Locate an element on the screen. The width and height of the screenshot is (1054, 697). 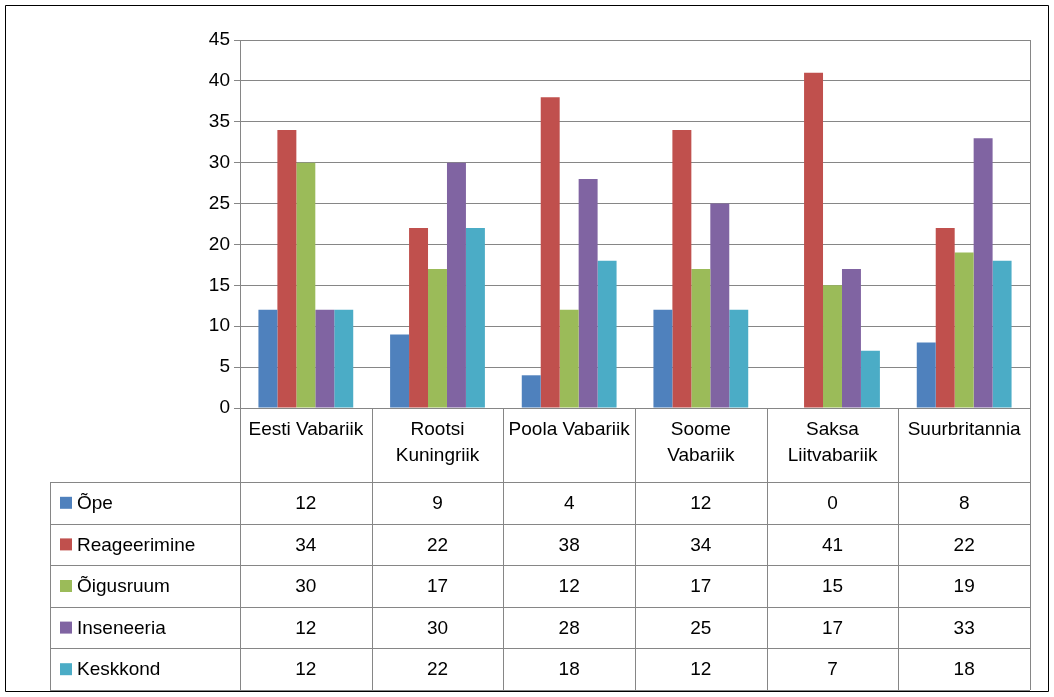
data-label: 25 is located at coordinates (701, 627).